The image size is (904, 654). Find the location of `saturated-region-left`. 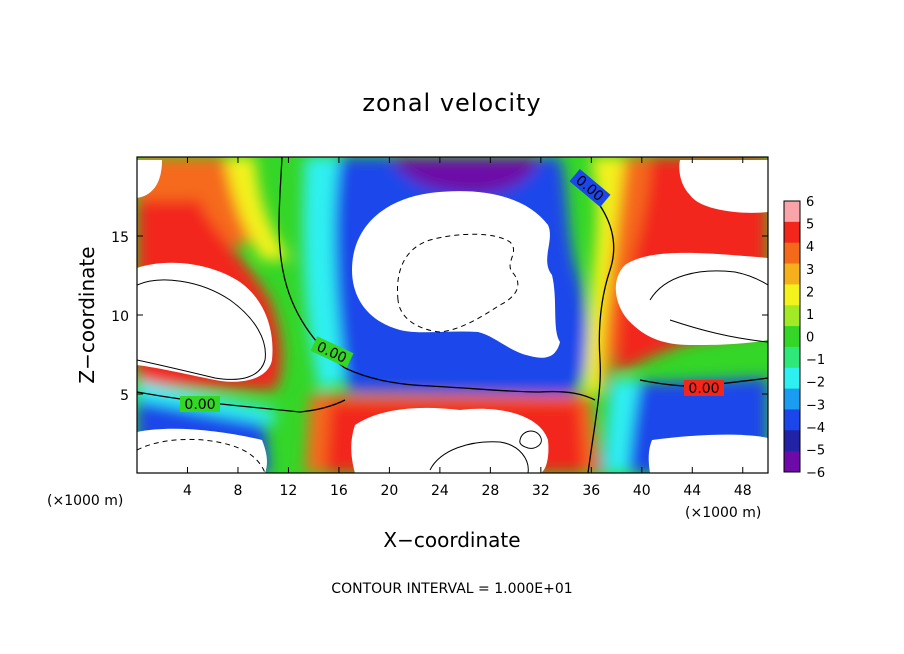

saturated-region-left is located at coordinates (205, 322).